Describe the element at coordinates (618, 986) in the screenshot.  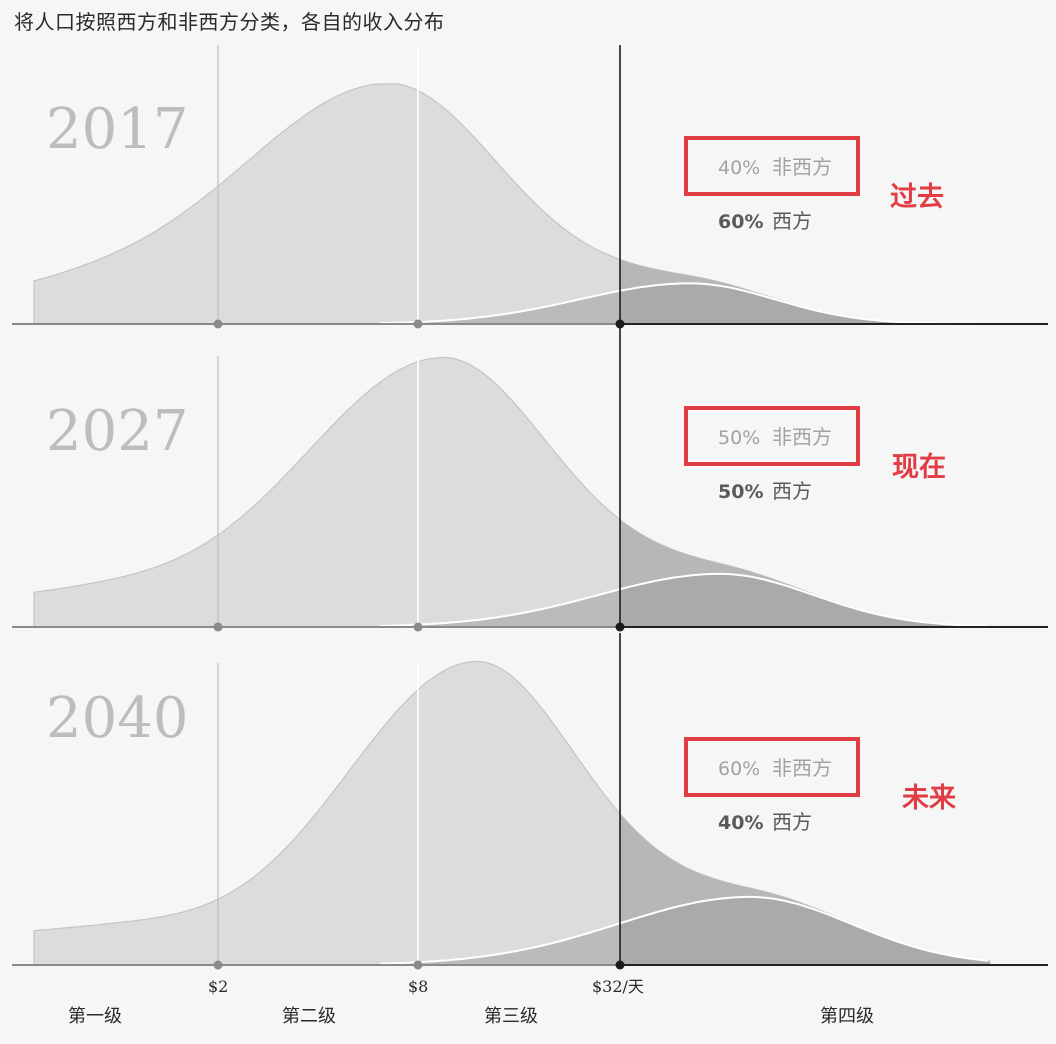
I see `x-tick-label: $32/天` at that location.